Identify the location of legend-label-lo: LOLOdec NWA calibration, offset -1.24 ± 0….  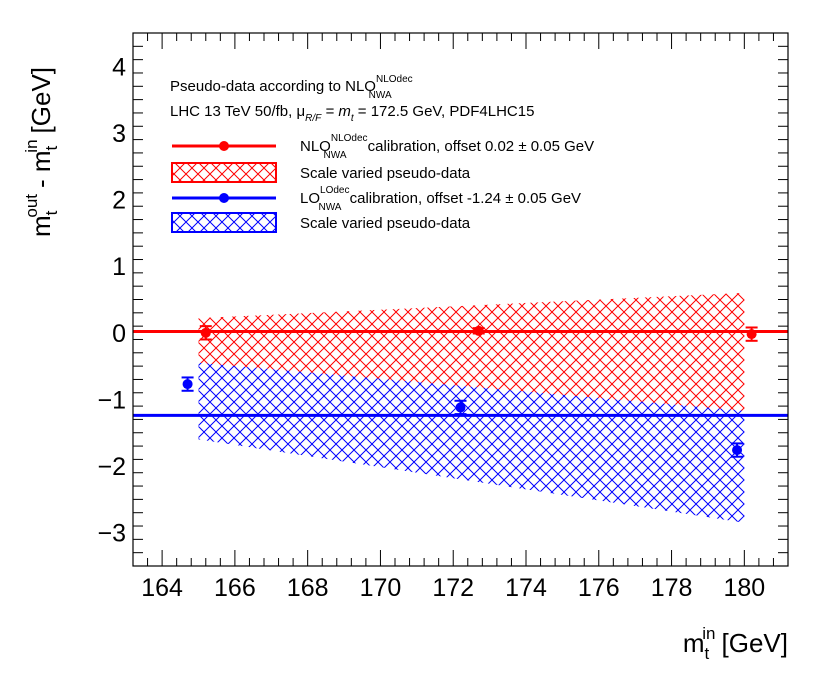
(440, 199).